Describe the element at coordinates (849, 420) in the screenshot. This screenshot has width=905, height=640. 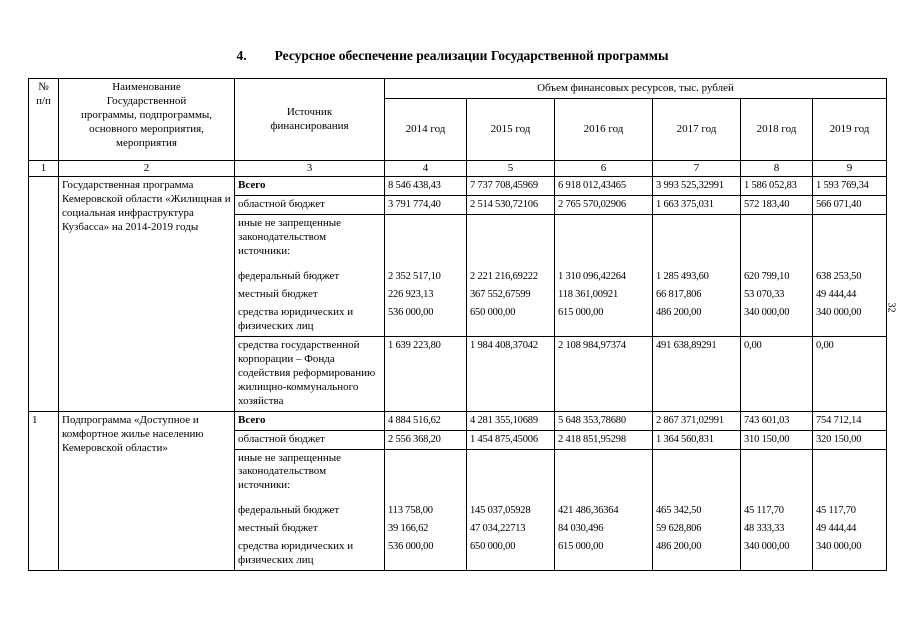
I see `value-cell: 754 712,14` at that location.